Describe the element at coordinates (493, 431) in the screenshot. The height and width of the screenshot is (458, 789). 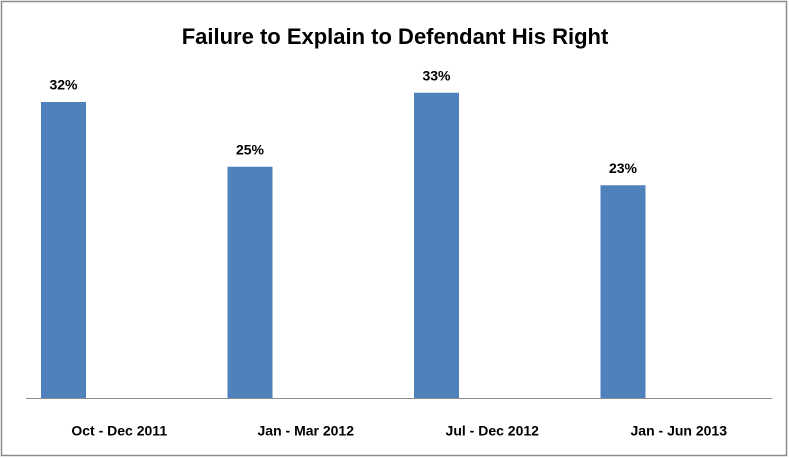
I see `x-tick-label: Jul - Dec 2012` at that location.